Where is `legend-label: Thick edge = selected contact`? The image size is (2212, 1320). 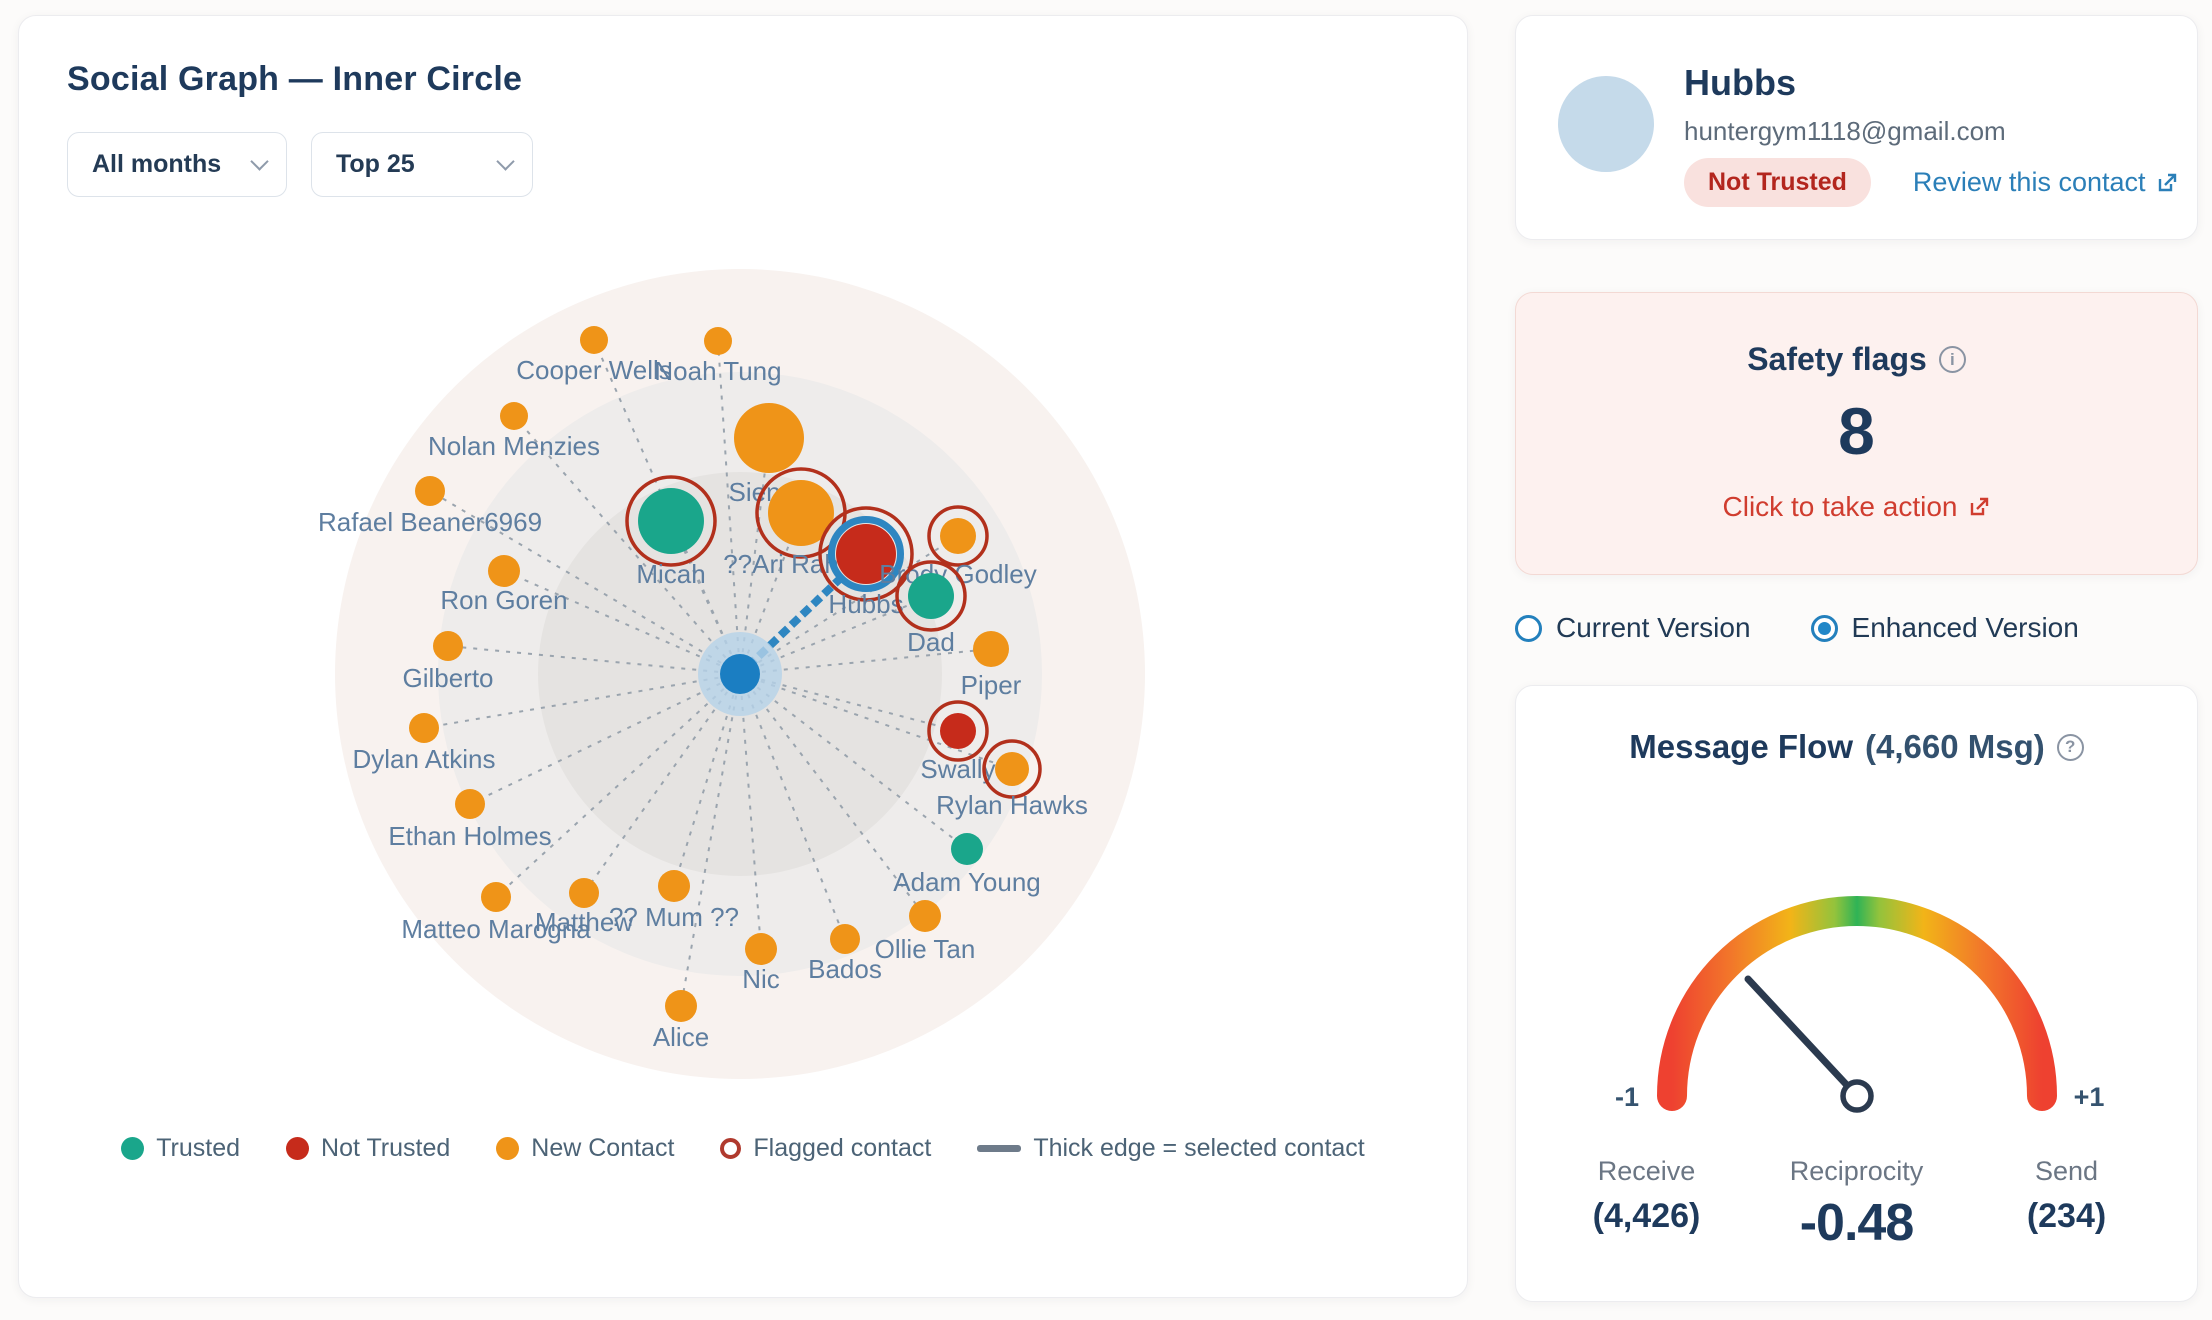 legend-label: Thick edge = selected contact is located at coordinates (1199, 1148).